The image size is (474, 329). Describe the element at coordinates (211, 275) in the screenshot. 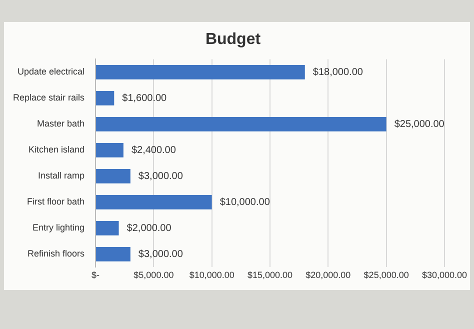

I see `x-tick-label: $10,000.00` at that location.